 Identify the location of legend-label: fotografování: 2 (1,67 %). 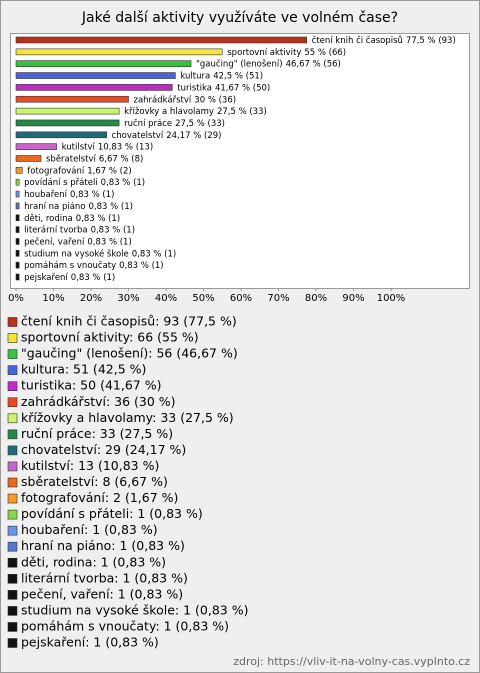
(99, 497).